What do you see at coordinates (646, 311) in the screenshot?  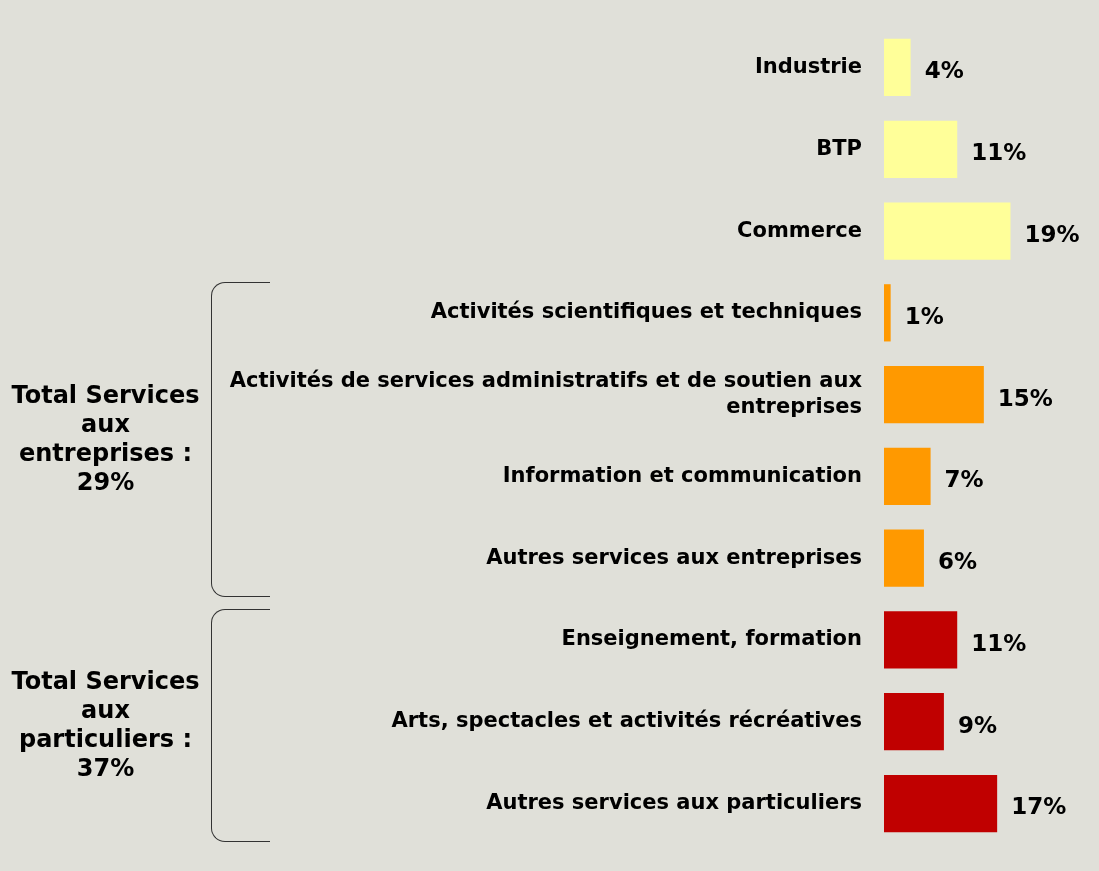 I see `y-tick-label: Activités scientifiques et techniques` at bounding box center [646, 311].